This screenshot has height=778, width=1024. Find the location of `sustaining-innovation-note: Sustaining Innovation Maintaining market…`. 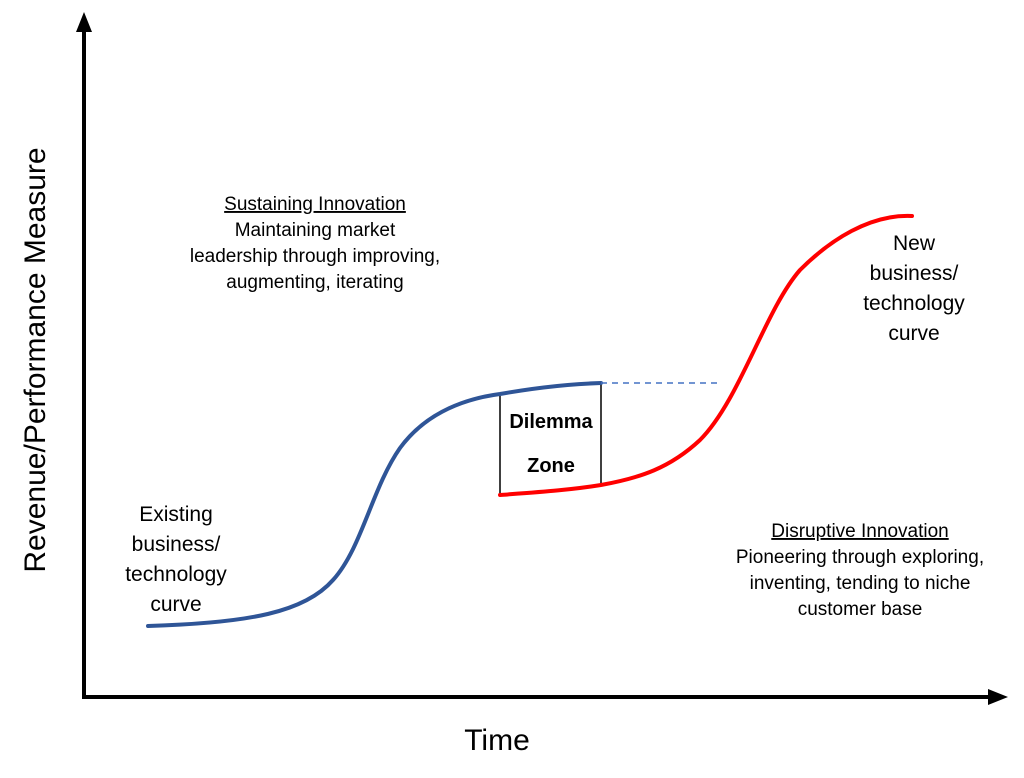

sustaining-innovation-note: Sustaining Innovation Maintaining market… is located at coordinates (315, 243).